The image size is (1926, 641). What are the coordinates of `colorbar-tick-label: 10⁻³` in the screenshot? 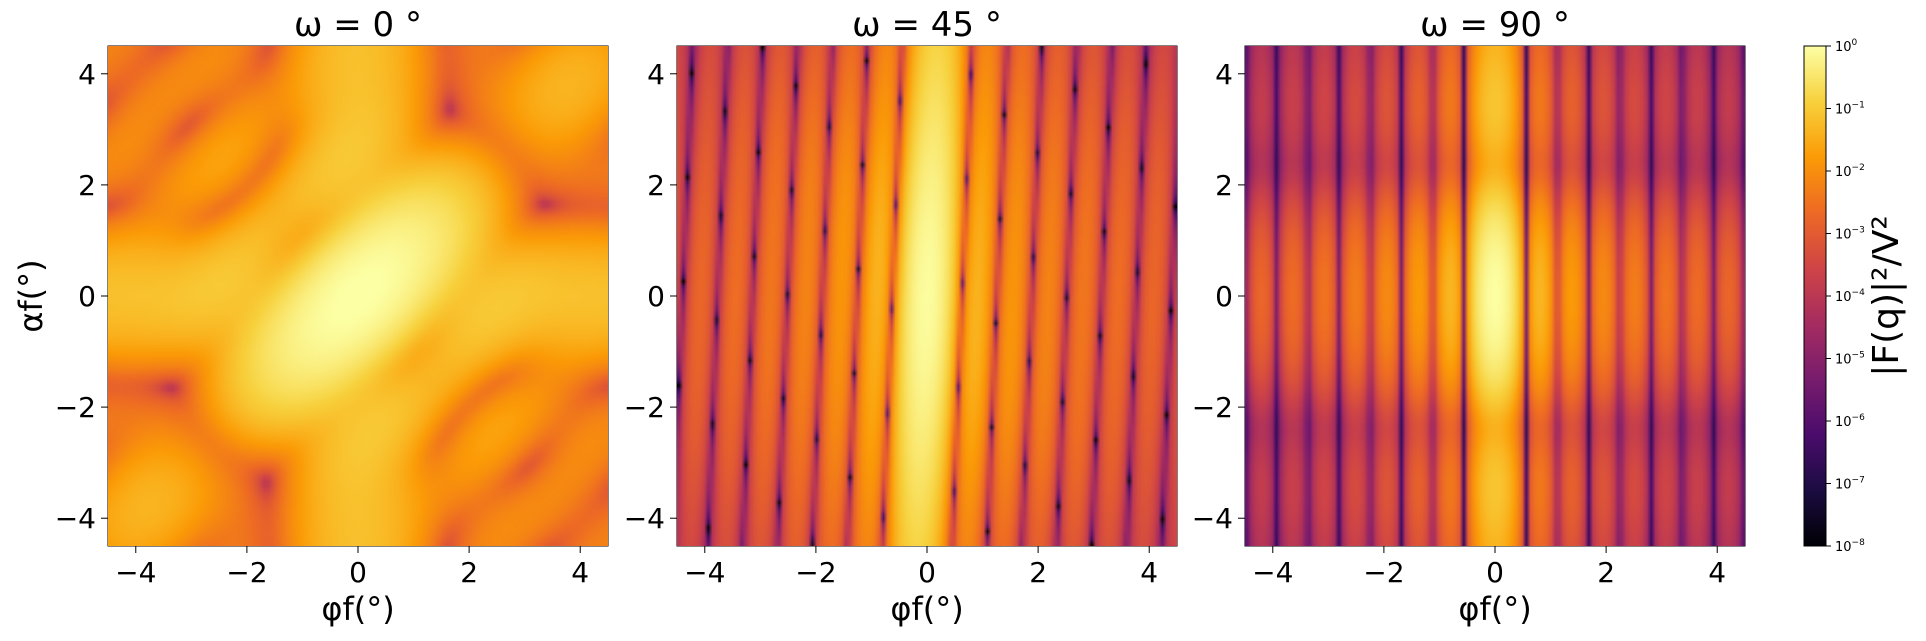 It's located at (1850, 234).